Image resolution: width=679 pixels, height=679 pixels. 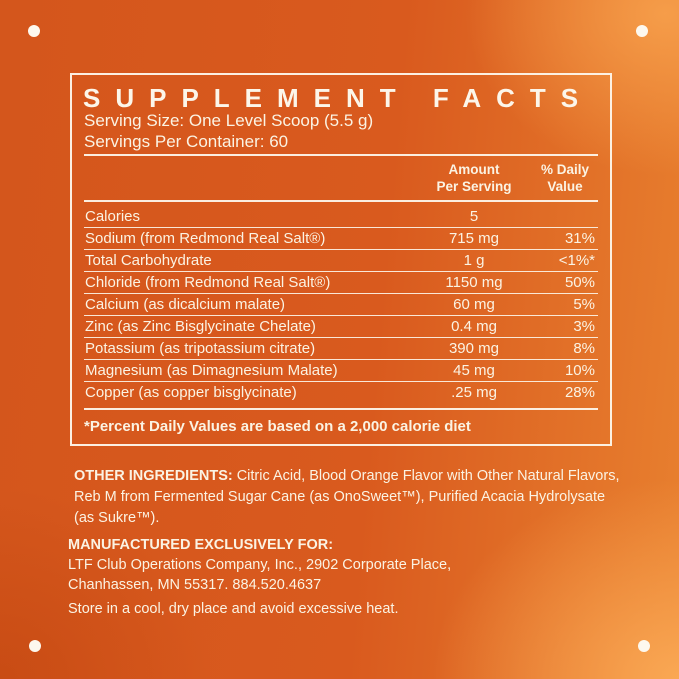 What do you see at coordinates (579, 282) in the screenshot?
I see `nutrient-dv: 50%` at bounding box center [579, 282].